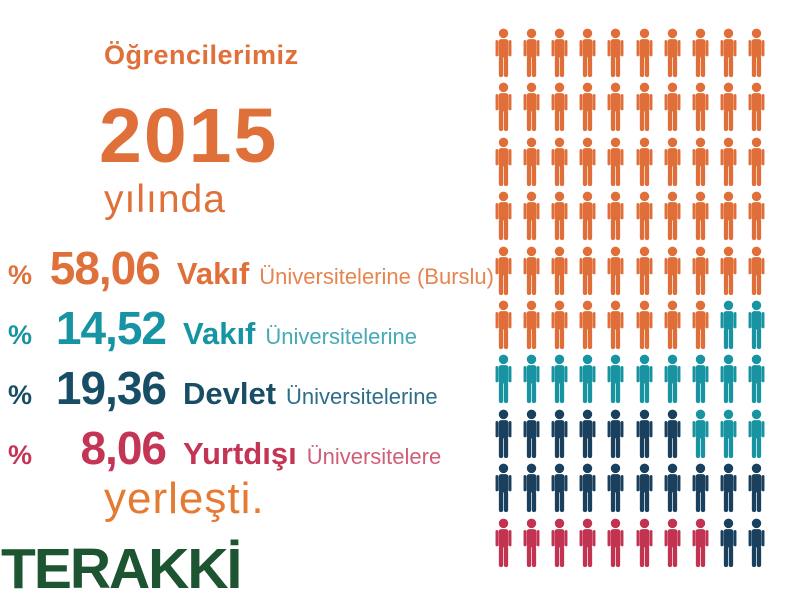  Describe the element at coordinates (201, 55) in the screenshot. I see `eyebrow-title: Öğrencilerimiz` at that location.